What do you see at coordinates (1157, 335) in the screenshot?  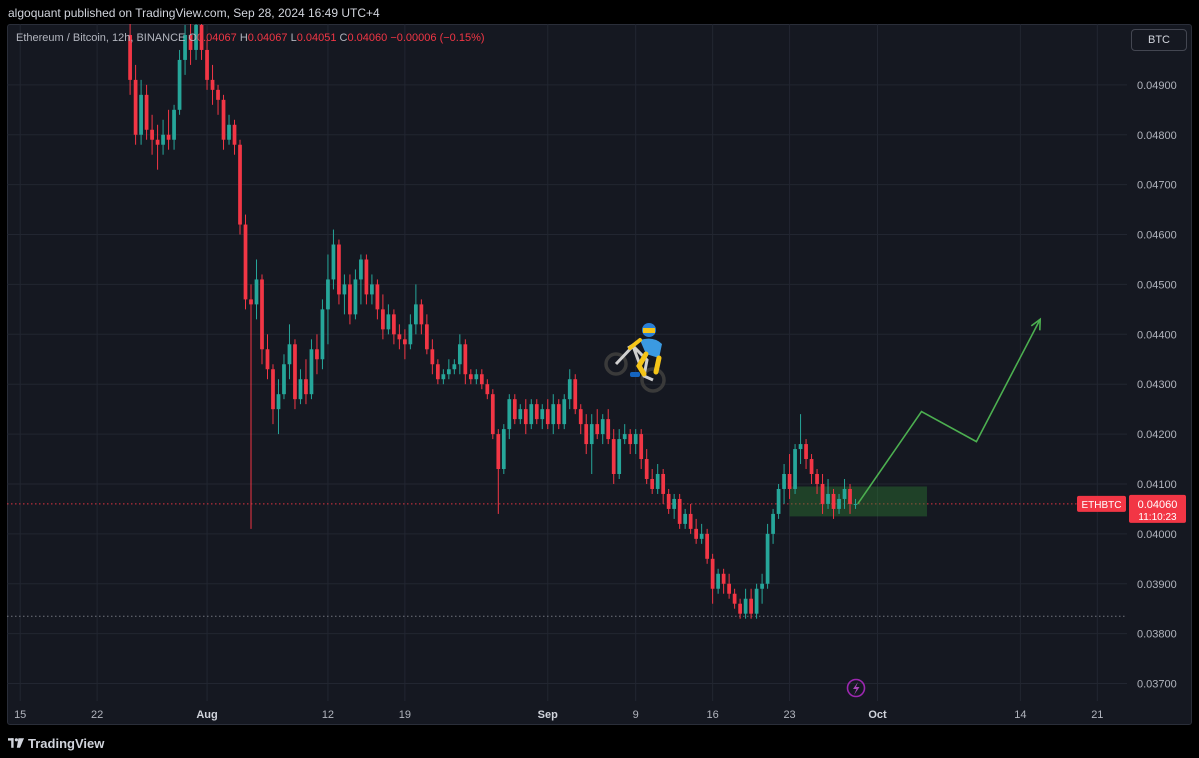 I see `y-tick-label: 0.04400` at bounding box center [1157, 335].